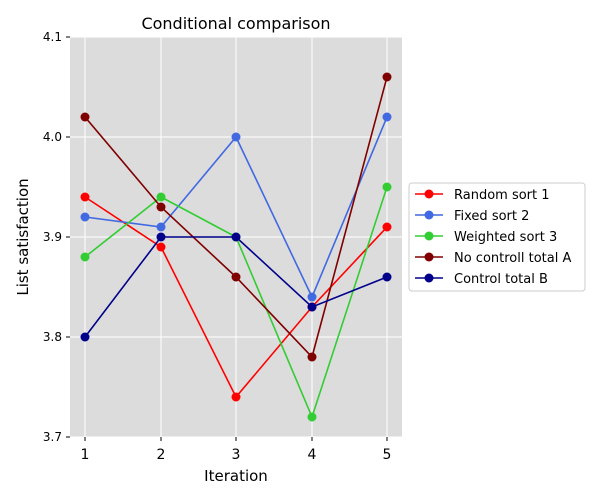 This screenshot has width=600, height=500. What do you see at coordinates (52, 237) in the screenshot?
I see `y-tick-label-2: 3.9` at bounding box center [52, 237].